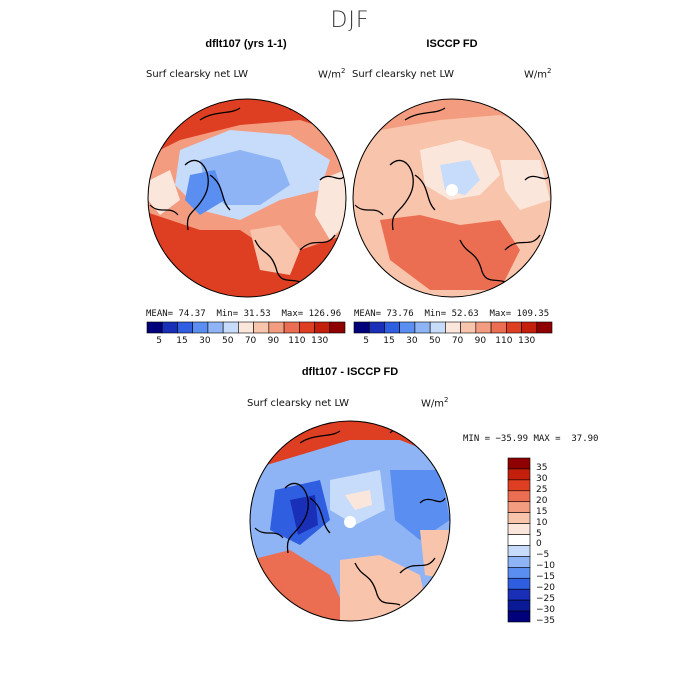 The height and width of the screenshot is (700, 700). Describe the element at coordinates (246, 327) in the screenshot. I see `model-colorbar` at that location.